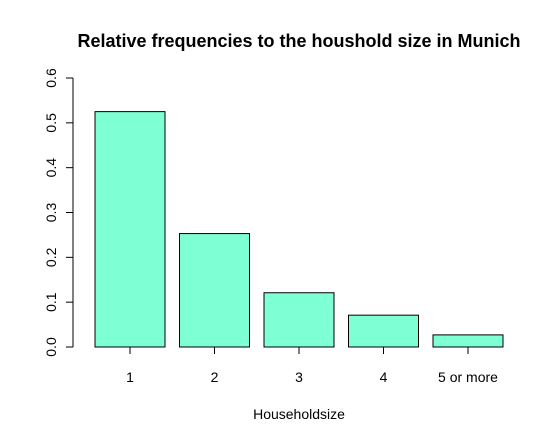 The height and width of the screenshot is (445, 560). What do you see at coordinates (215, 377) in the screenshot?
I see `x-tick-label: 2` at bounding box center [215, 377].